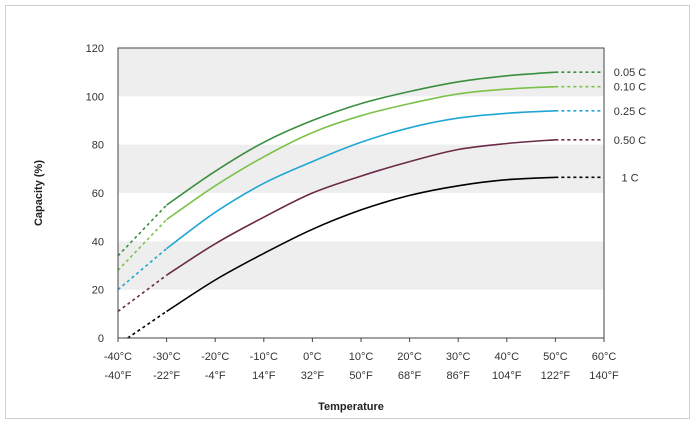 Image resolution: width=697 pixels, height=426 pixels. Describe the element at coordinates (95, 97) in the screenshot. I see `y-tick-label: 100` at that location.